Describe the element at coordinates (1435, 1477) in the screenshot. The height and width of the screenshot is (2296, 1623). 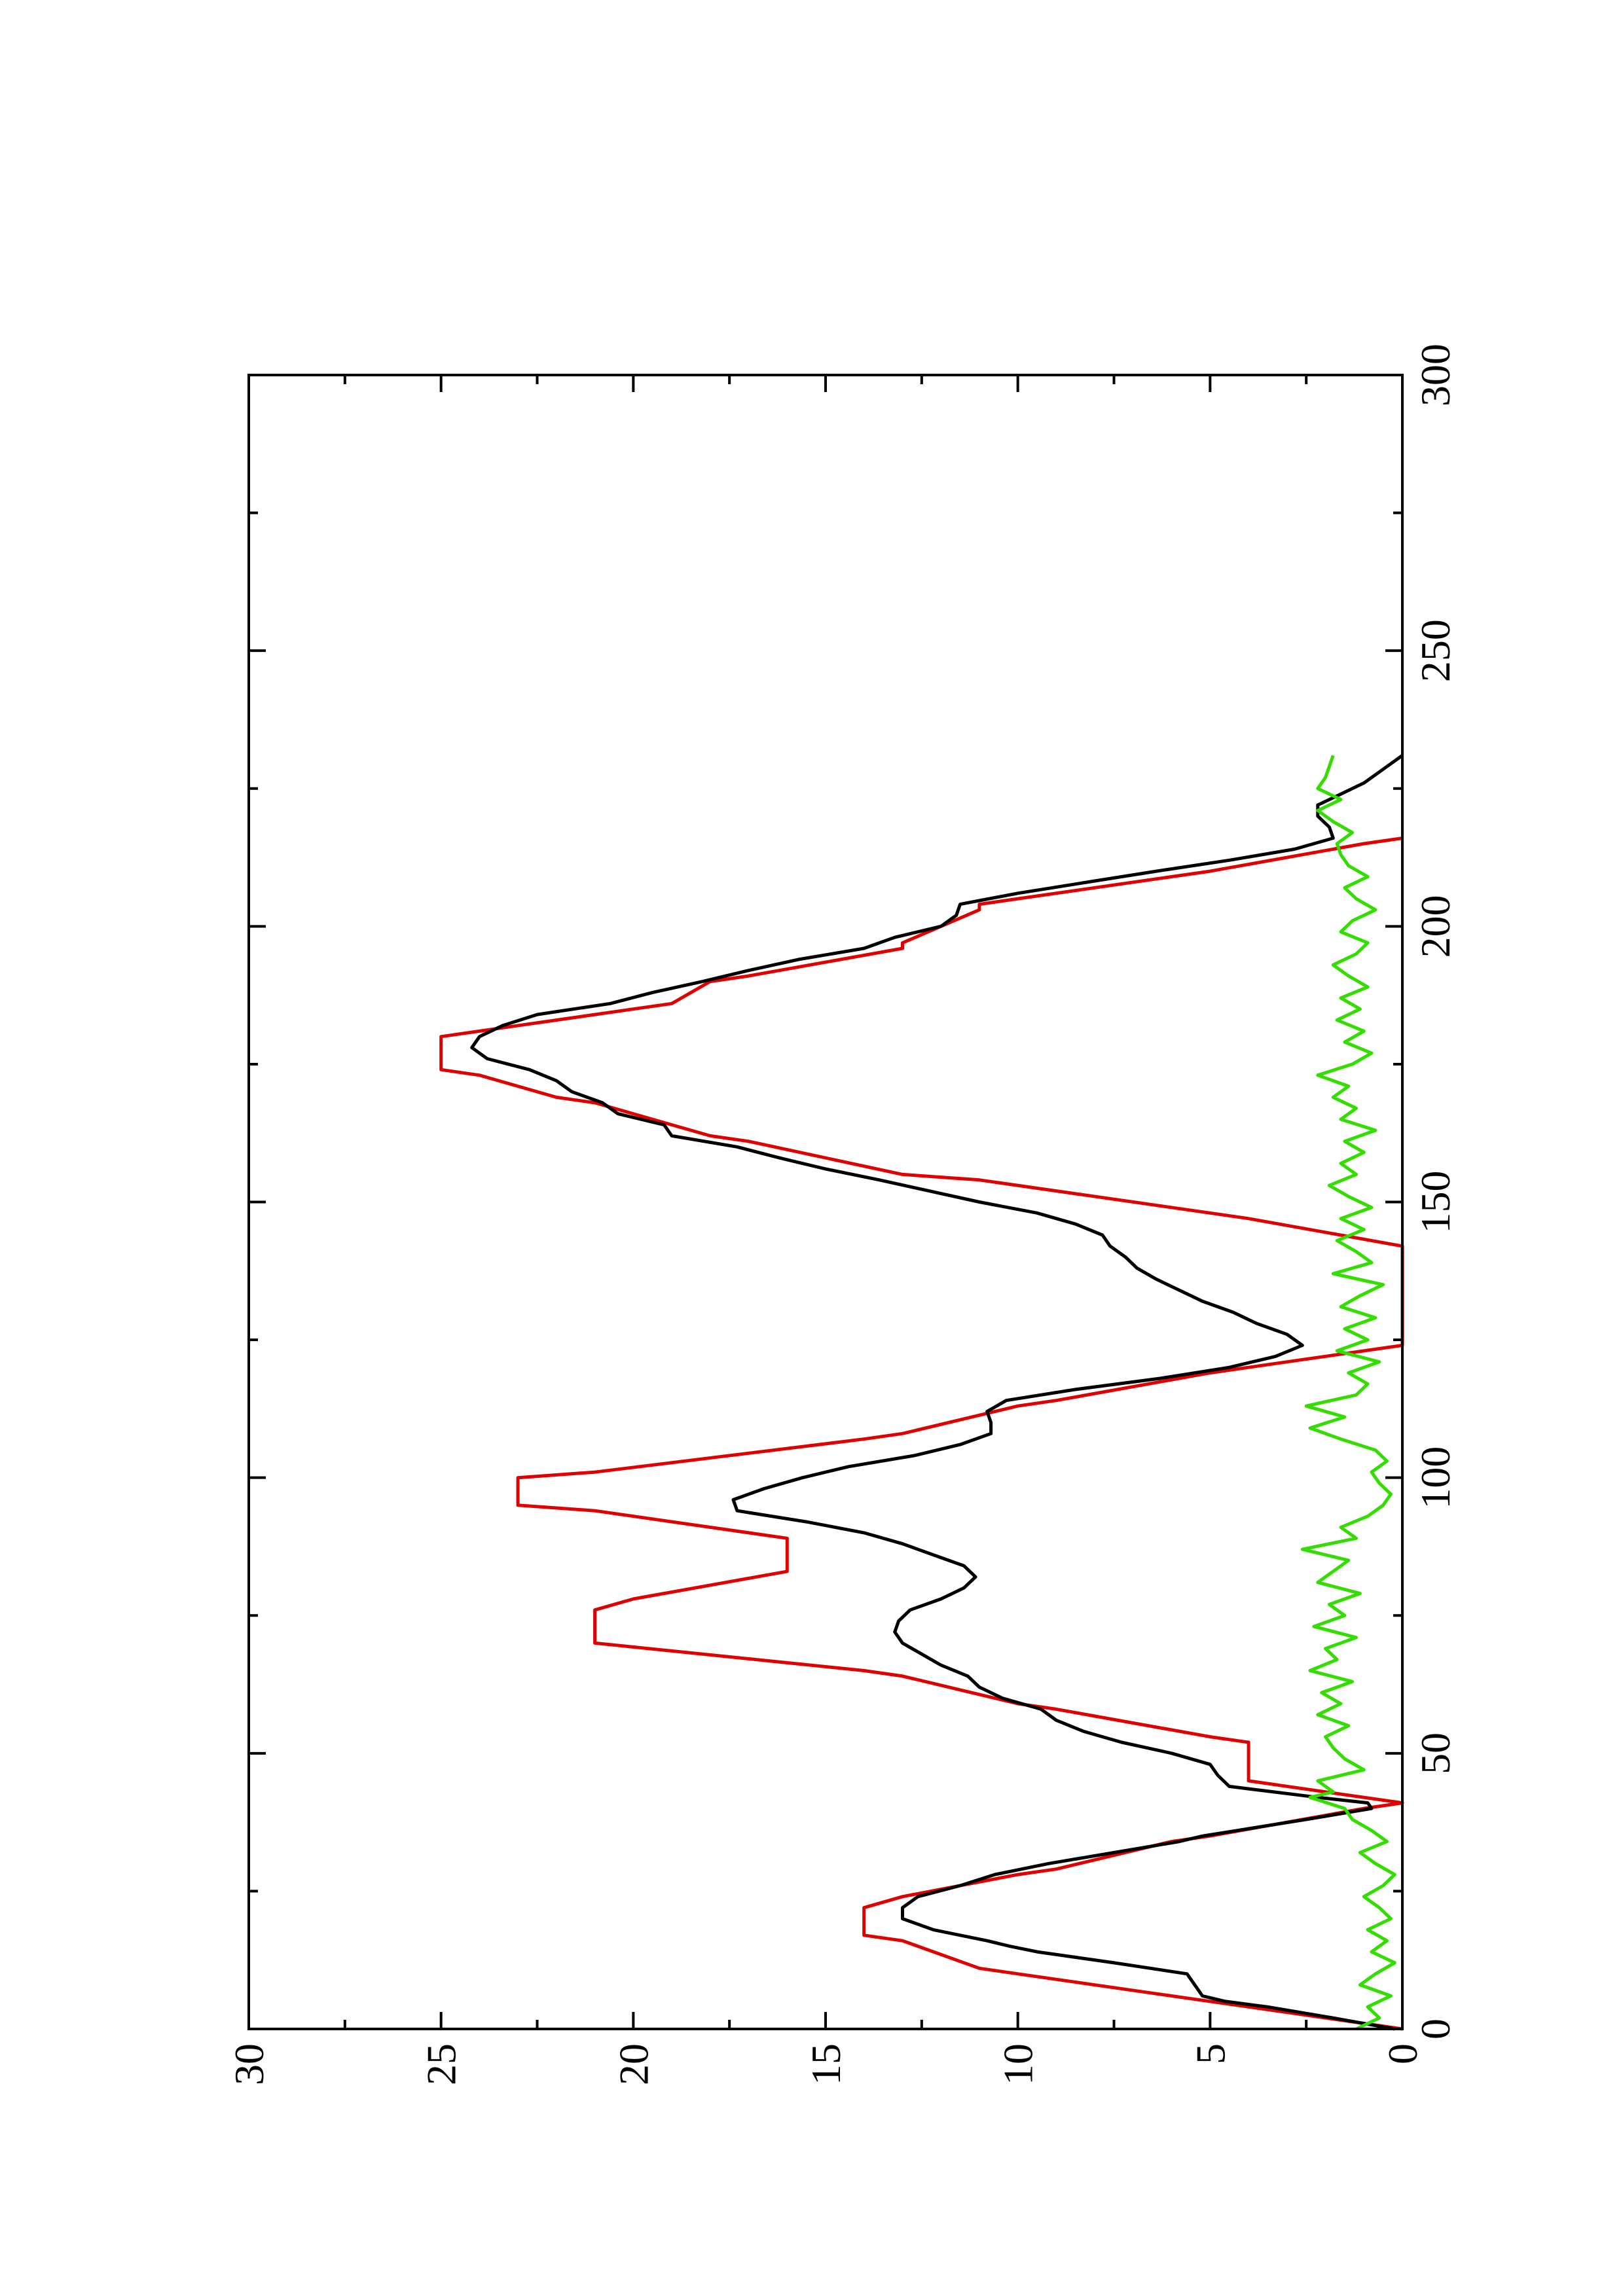
I see `x-tick-label: 100` at that location.